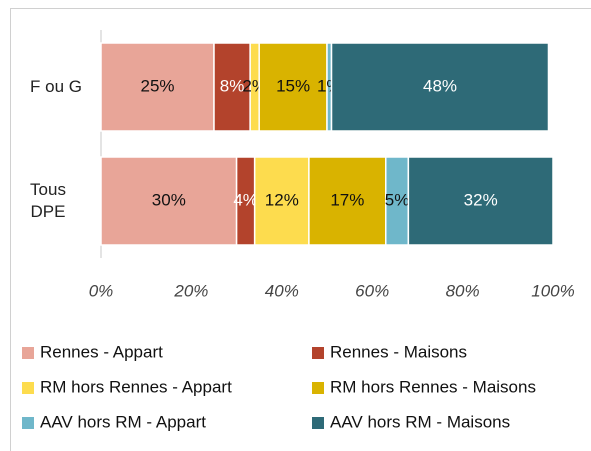 The height and width of the screenshot is (451, 591). Describe the element at coordinates (398, 351) in the screenshot. I see `legend-label: Rennes - Maisons` at that location.